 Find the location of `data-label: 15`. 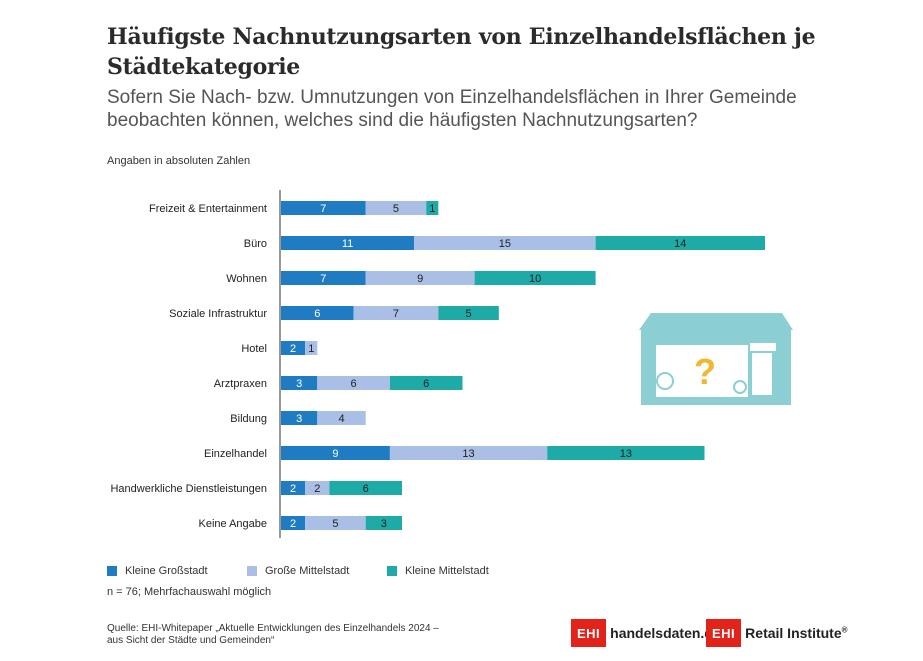

data-label: 15 is located at coordinates (505, 244).